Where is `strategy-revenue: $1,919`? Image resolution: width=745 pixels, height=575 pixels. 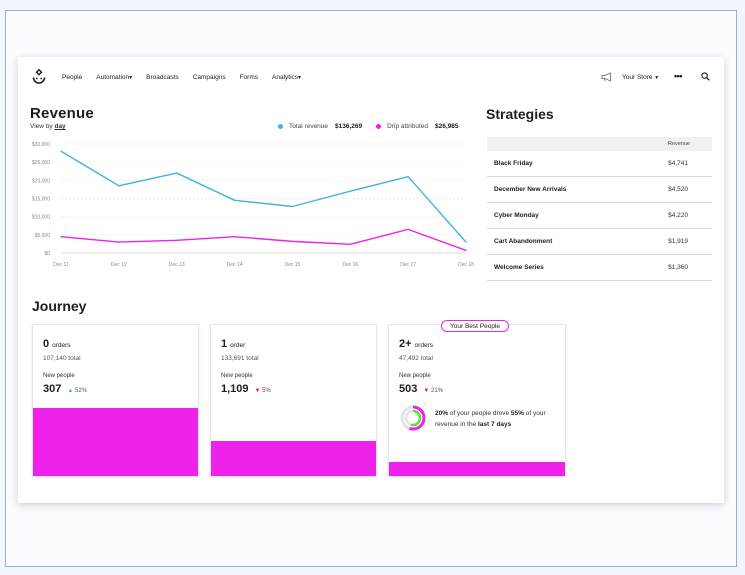
strategy-revenue: $1,919 is located at coordinates (678, 241).